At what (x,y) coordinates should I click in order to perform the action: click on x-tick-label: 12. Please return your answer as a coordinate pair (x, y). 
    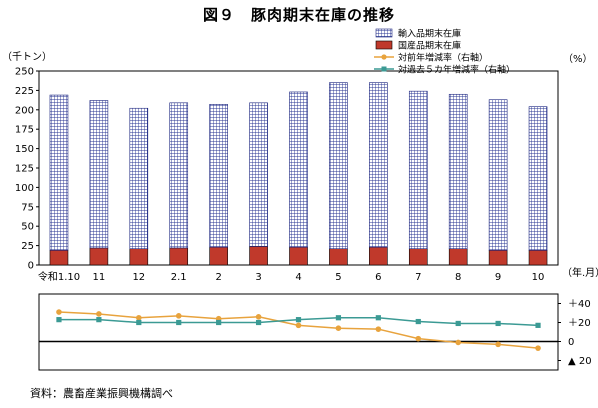
    Looking at the image, I should click on (138, 277).